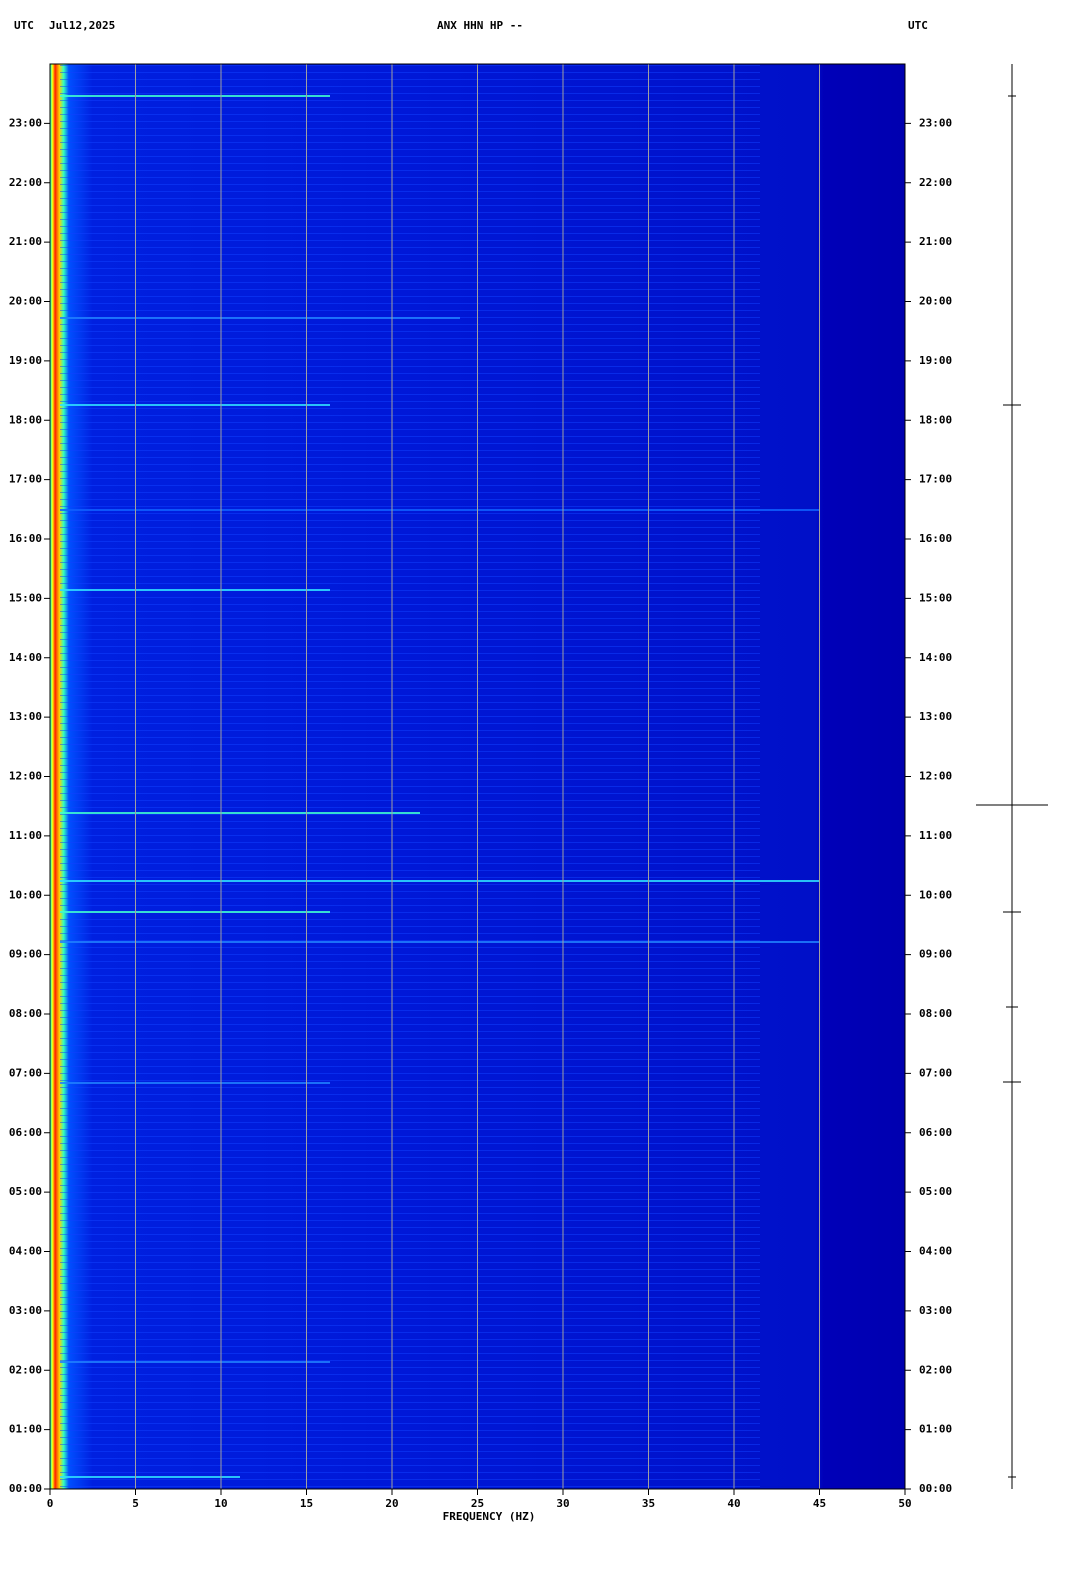 This screenshot has width=1066, height=1584. What do you see at coordinates (25, 954) in the screenshot?
I see `y-tick-label: 09:00` at bounding box center [25, 954].